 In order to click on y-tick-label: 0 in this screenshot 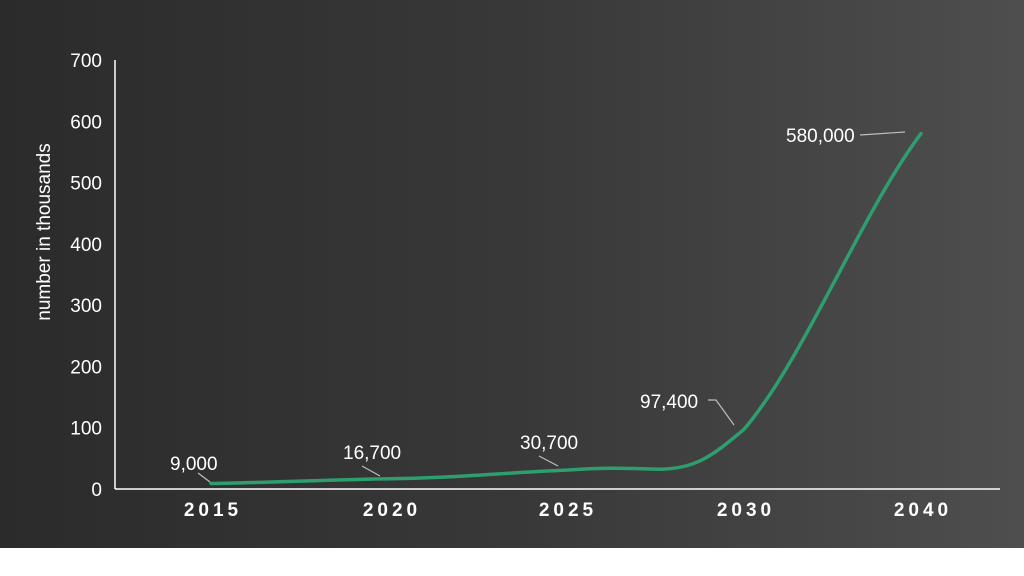, I will do `click(96, 490)`.